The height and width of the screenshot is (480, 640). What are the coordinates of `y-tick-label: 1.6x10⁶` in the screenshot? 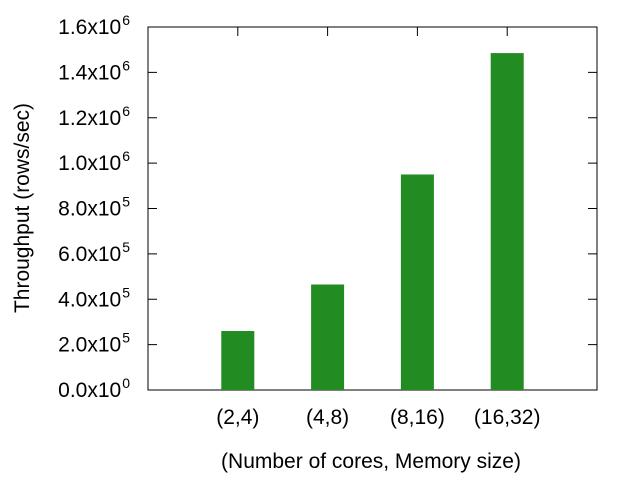 It's located at (94, 25).